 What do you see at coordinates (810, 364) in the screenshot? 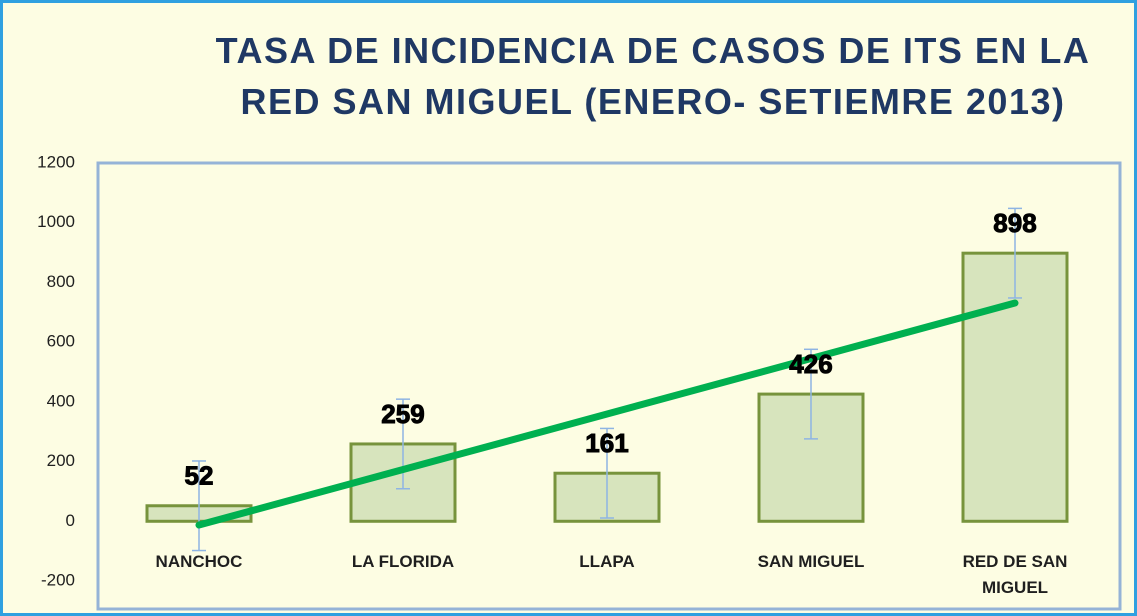
I see `value-label: 426` at bounding box center [810, 364].